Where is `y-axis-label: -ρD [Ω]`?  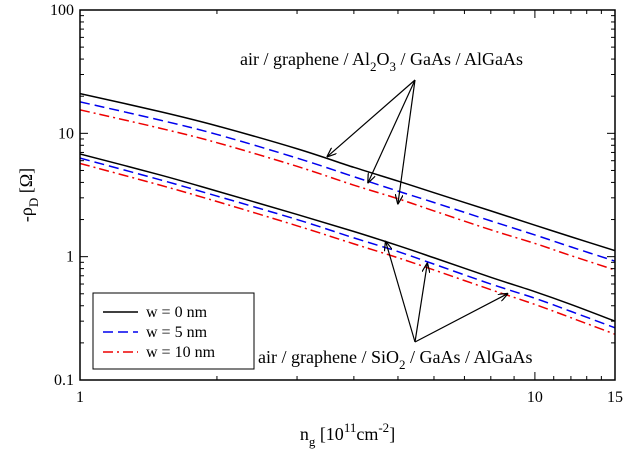
y-axis-label: -ρD [Ω] is located at coordinates (28, 195).